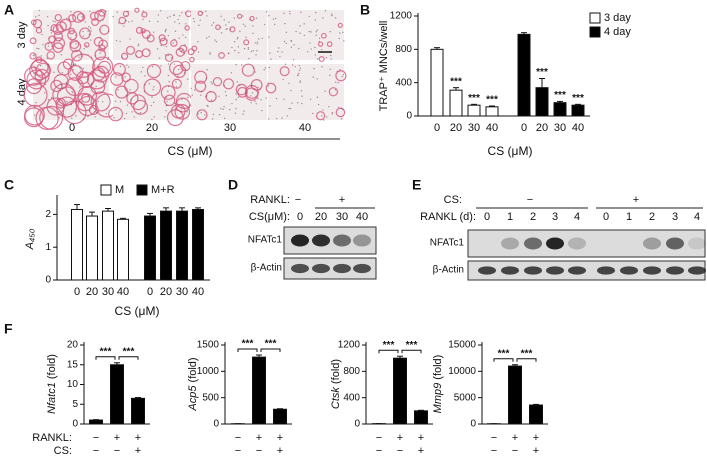  Describe the element at coordinates (595, 32) in the screenshot. I see `legend-swatch` at that location.